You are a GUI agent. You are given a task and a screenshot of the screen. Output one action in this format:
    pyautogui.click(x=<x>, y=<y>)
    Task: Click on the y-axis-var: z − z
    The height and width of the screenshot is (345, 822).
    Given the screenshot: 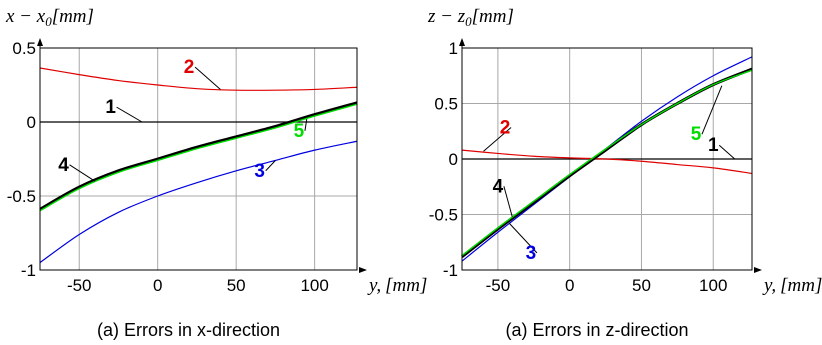 What is the action you would take?
    pyautogui.click(x=446, y=16)
    